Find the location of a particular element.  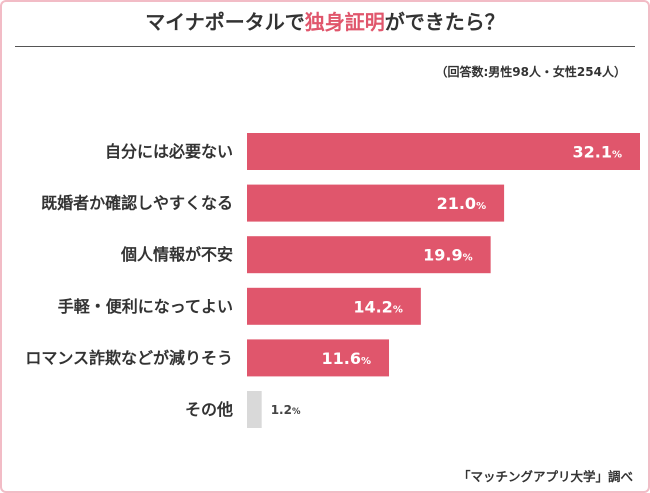

category-label: 個人情報が不安 is located at coordinates (176, 254).